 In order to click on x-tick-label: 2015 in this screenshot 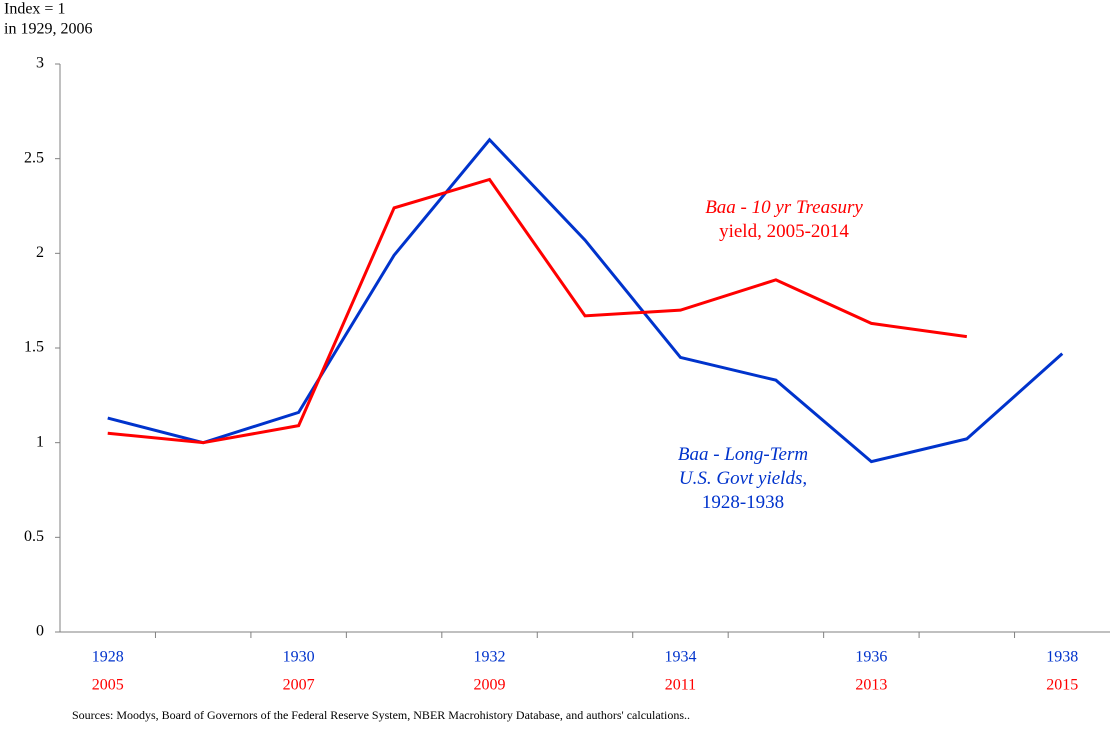, I will do `click(1062, 685)`.